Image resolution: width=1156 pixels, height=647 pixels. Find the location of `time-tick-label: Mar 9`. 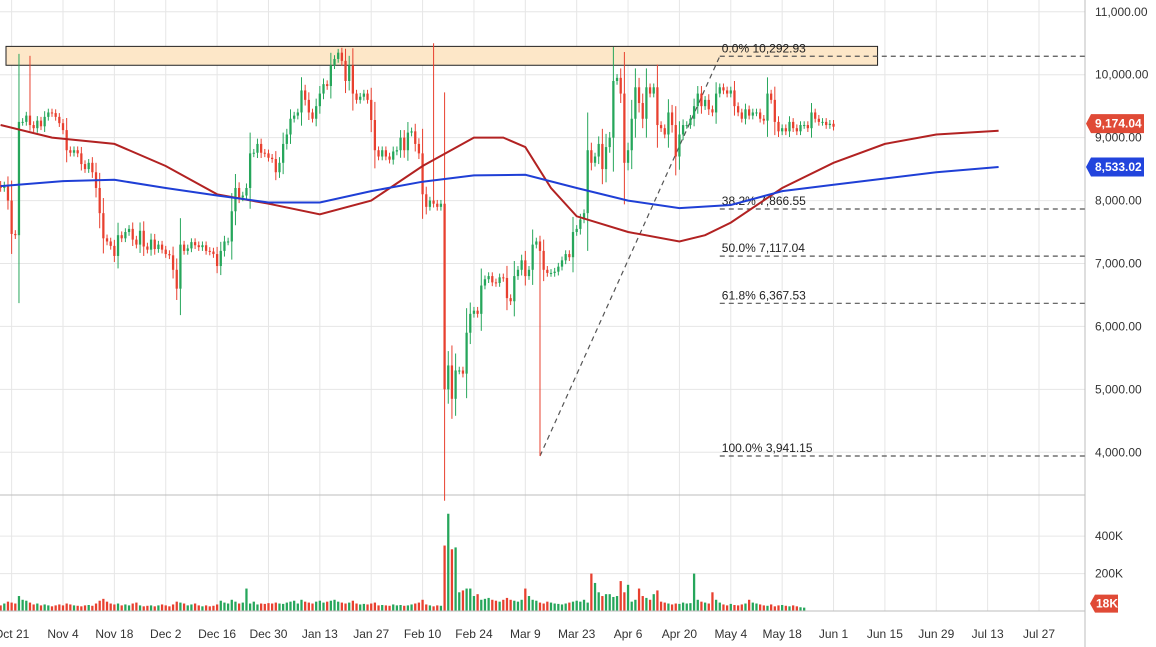

time-tick-label: Mar 9 is located at coordinates (525, 634).